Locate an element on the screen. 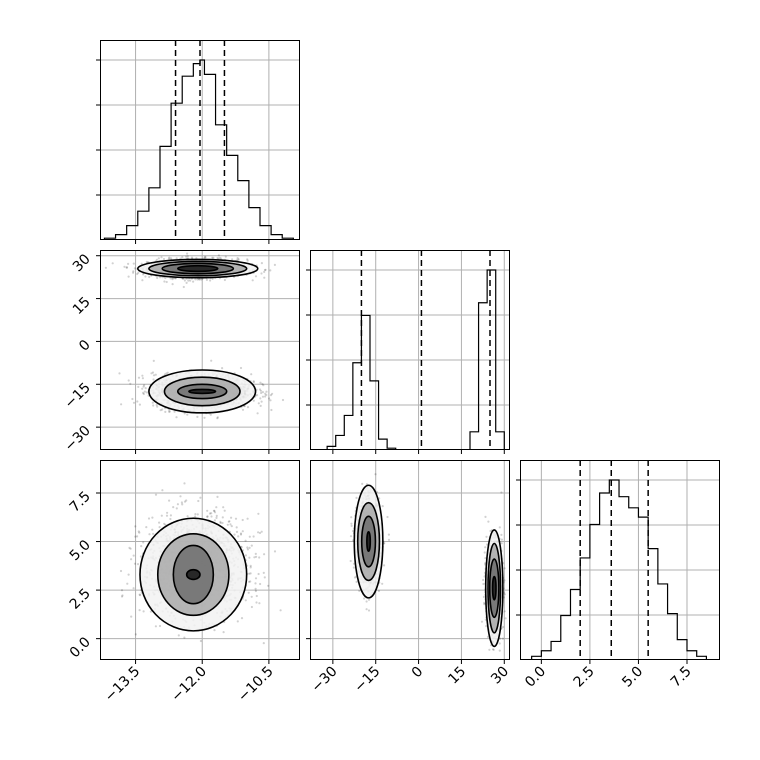 The image size is (760, 760). xtick-label-density-0-2-1: −12.0 is located at coordinates (189, 685).